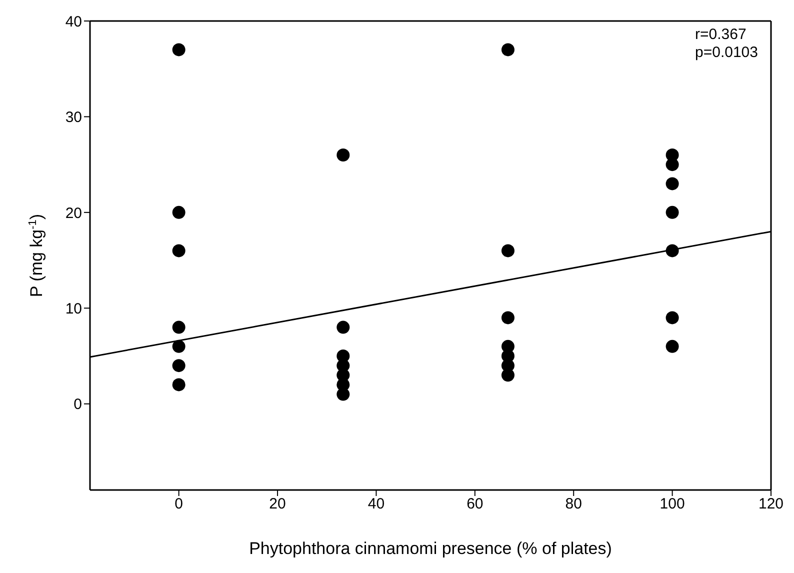  Describe the element at coordinates (277, 504) in the screenshot. I see `x-tick-label: 20` at that location.